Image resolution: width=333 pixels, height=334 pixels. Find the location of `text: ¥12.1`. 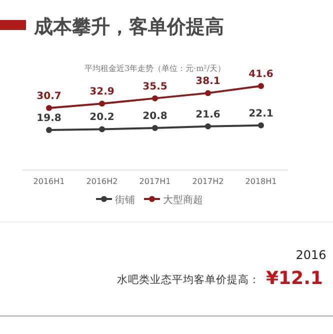

text: ¥12.1 is located at coordinates (294, 278).